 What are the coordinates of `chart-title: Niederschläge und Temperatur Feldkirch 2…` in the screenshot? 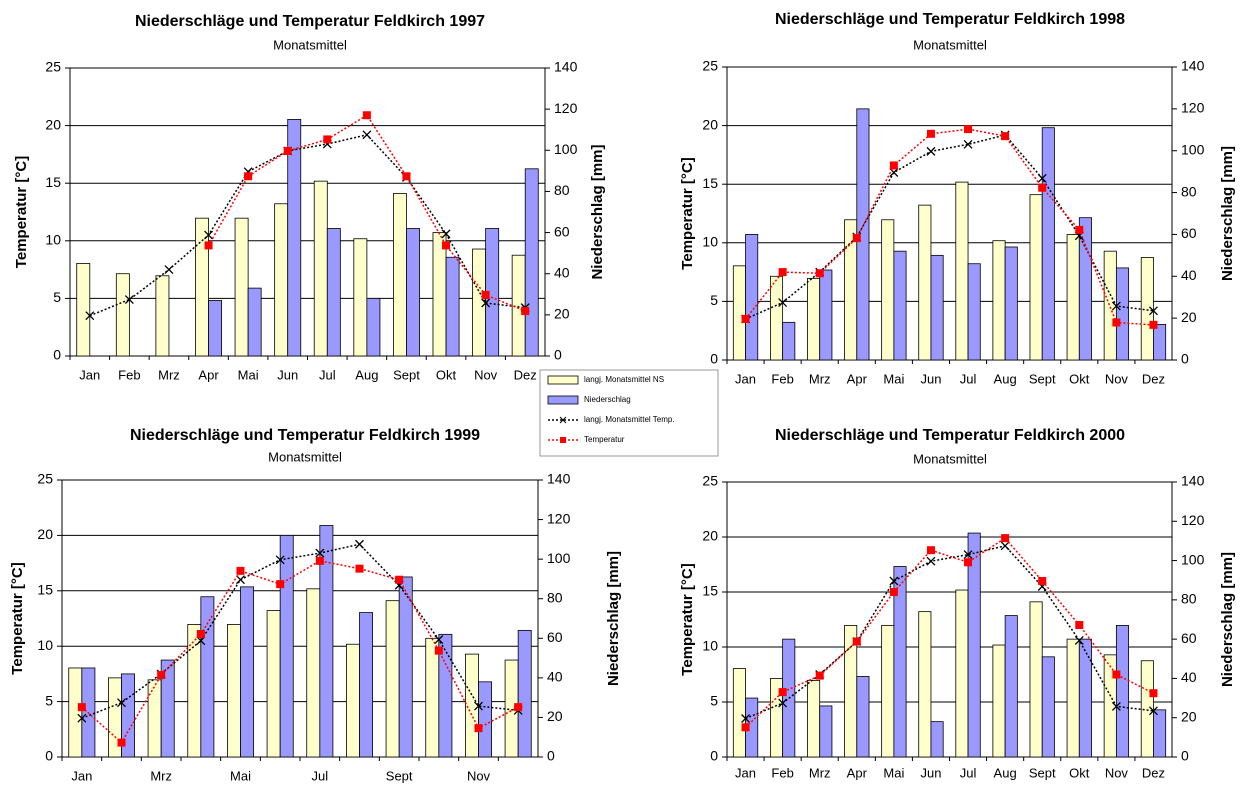 It's located at (950, 435).